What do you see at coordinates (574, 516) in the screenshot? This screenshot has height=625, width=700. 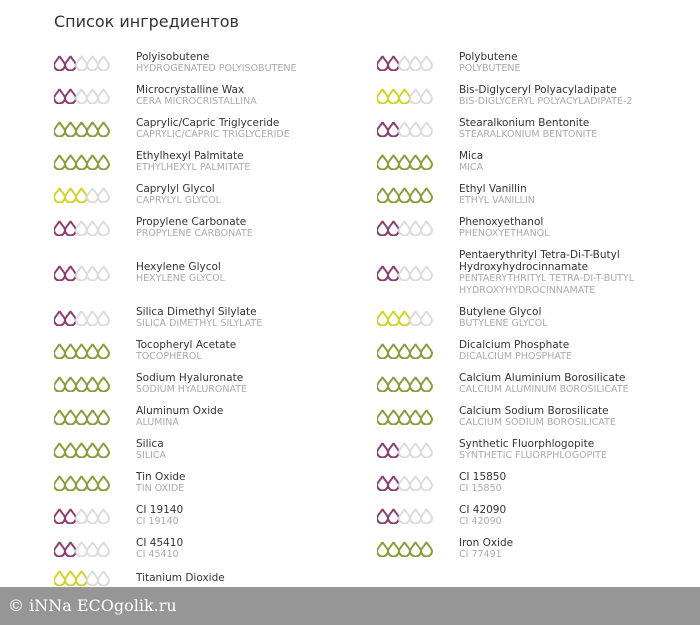 I see `ingredient-text: CI 42090 CI 42090` at bounding box center [574, 516].